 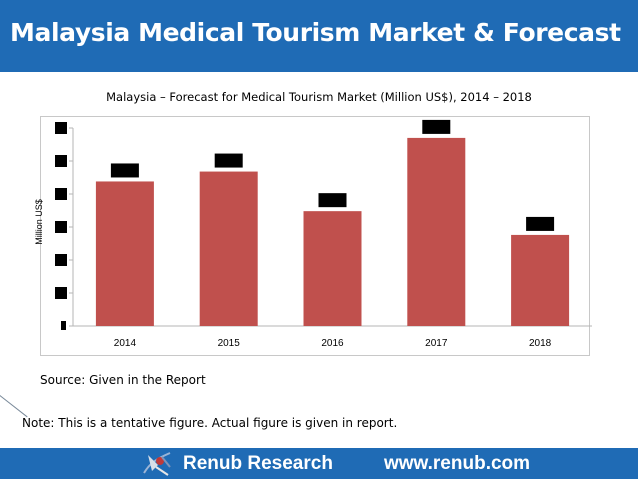 What do you see at coordinates (332, 343) in the screenshot?
I see `x-tick-label: 2016` at bounding box center [332, 343].